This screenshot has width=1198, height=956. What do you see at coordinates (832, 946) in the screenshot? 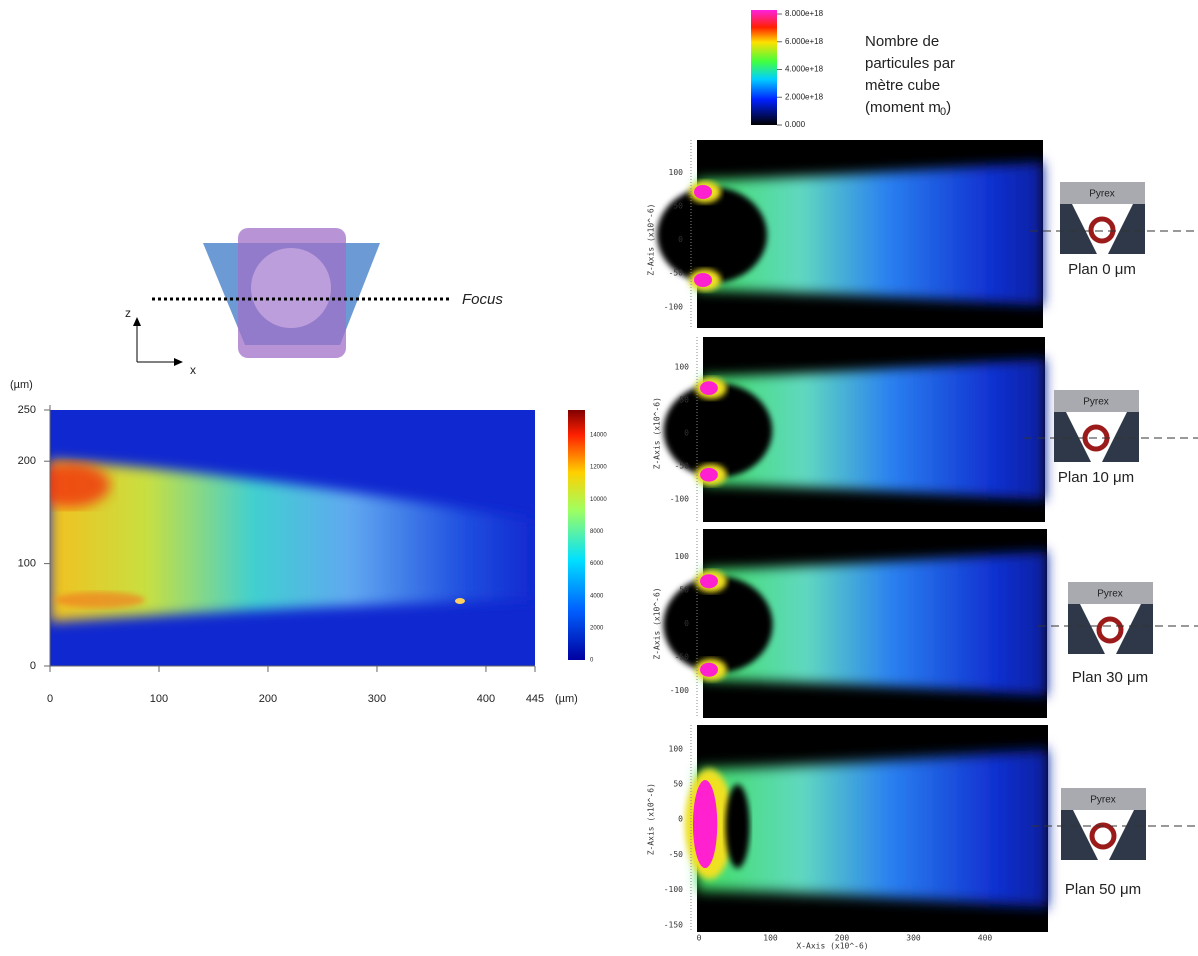
I see `x-axis-label: X-Axis (x10^-6)` at bounding box center [832, 946].